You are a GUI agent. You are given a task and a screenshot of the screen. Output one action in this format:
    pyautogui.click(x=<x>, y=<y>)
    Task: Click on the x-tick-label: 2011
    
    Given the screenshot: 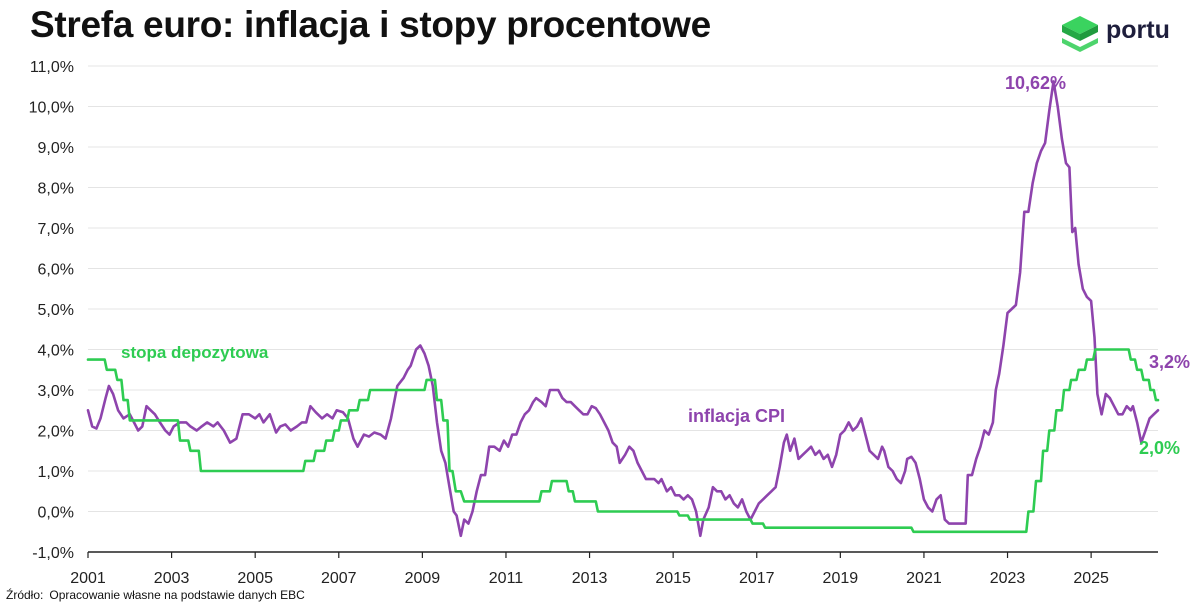 What is the action you would take?
    pyautogui.click(x=506, y=578)
    